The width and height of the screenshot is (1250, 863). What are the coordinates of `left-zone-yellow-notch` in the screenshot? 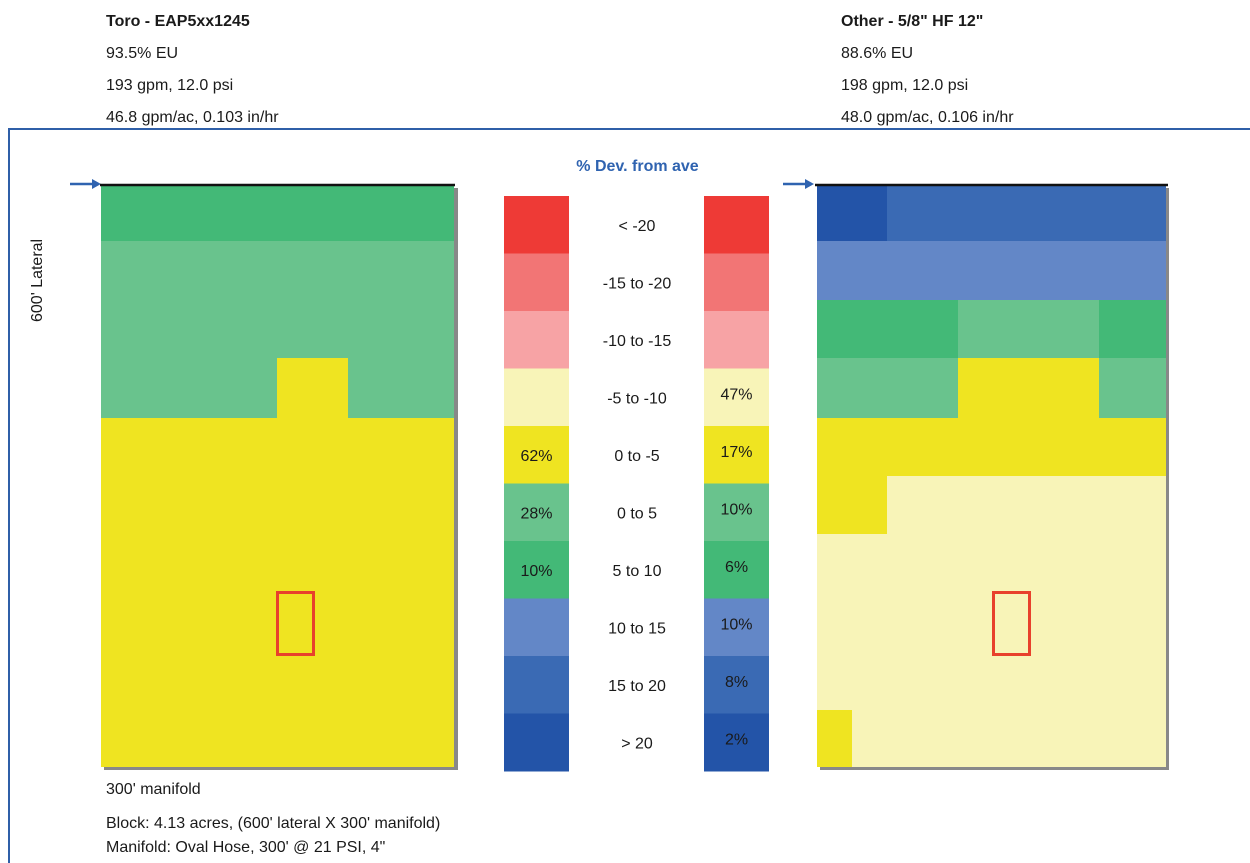 It's located at (312, 388).